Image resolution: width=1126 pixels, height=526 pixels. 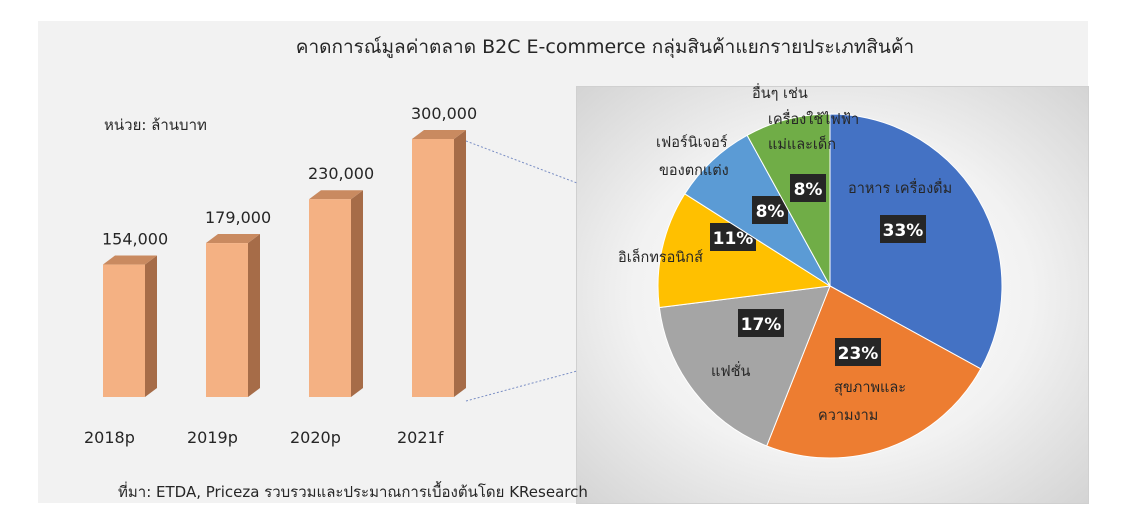 I want to click on bar-value-label: 300,000, so click(x=444, y=113).